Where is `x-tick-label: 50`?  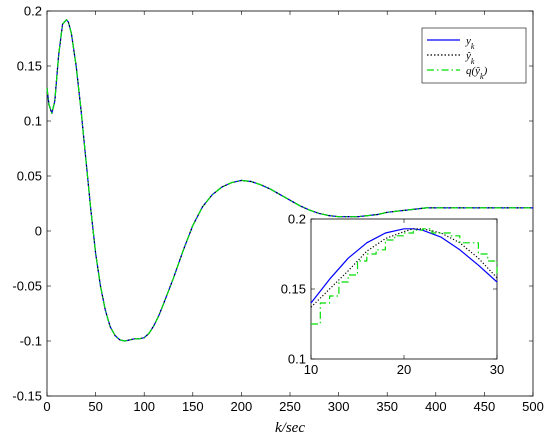 x-tick-label: 50 is located at coordinates (95, 406).